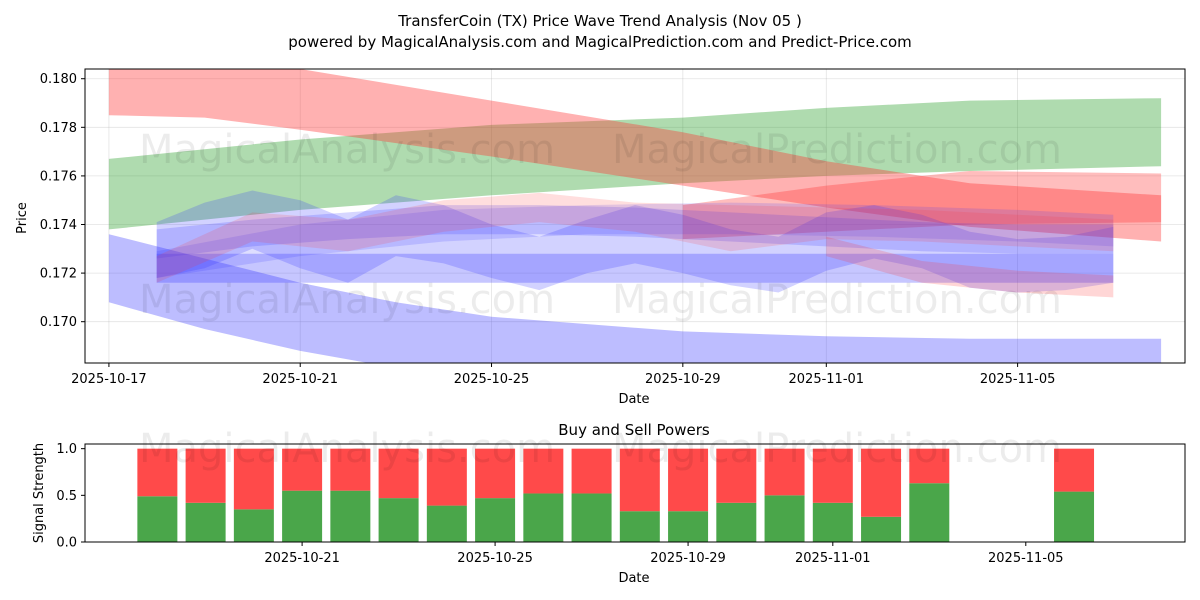  Describe the element at coordinates (302, 558) in the screenshot. I see `power-xtick-label: 2025-10-21` at that location.